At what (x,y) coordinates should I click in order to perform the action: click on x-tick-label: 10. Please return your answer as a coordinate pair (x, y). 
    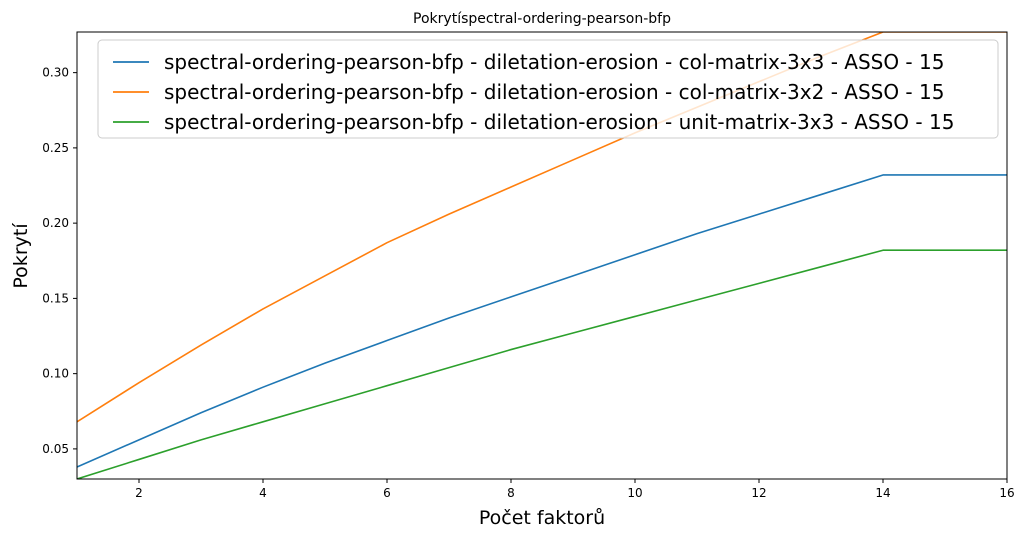
    Looking at the image, I should click on (634, 493).